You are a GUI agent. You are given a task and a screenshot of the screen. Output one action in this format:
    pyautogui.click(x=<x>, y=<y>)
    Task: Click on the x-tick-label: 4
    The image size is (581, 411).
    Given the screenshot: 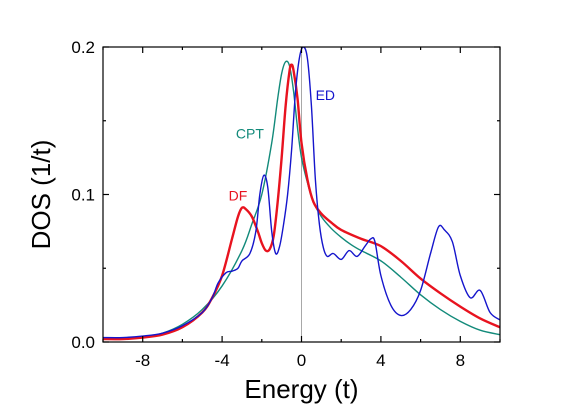 What is the action you would take?
    pyautogui.click(x=380, y=360)
    